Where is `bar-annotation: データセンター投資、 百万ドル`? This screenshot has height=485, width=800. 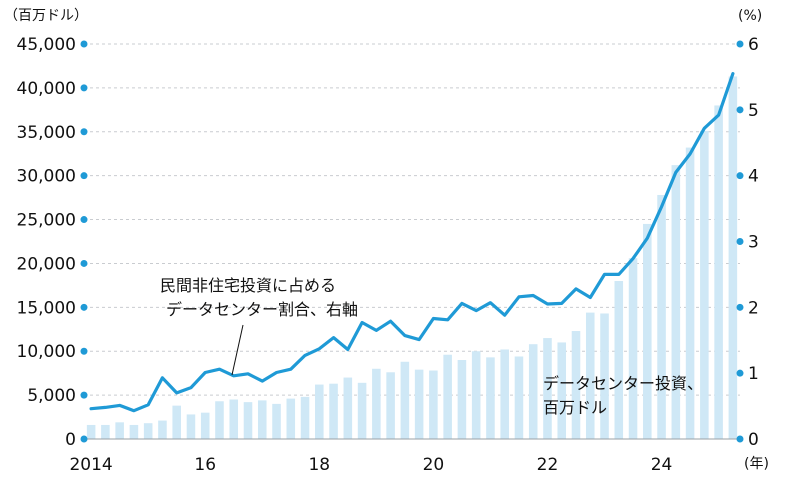 bar-annotation: データセンター投資、 百万ドル is located at coordinates (623, 395).